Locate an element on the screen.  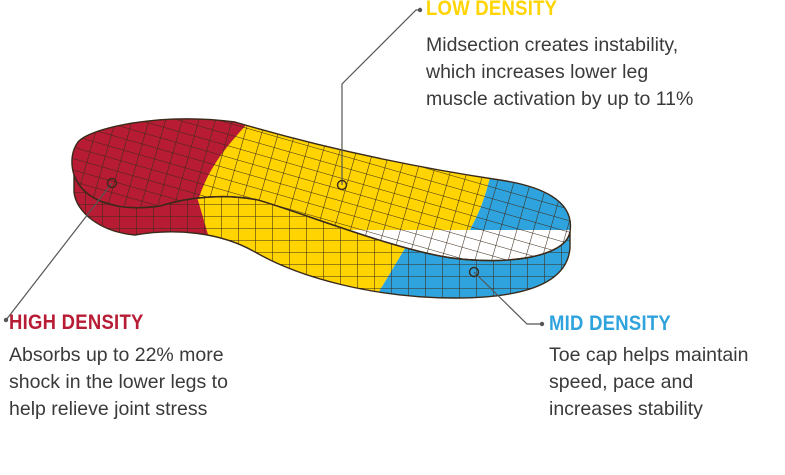
mid-density-leader-line is located at coordinates (507, 298).